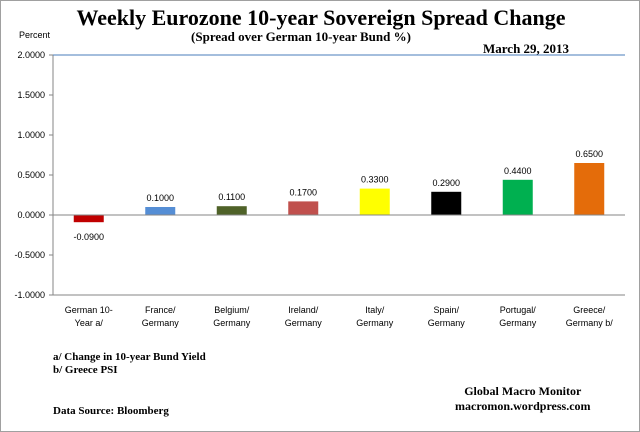  I want to click on y-tick-label: 0.0000, so click(31, 215).